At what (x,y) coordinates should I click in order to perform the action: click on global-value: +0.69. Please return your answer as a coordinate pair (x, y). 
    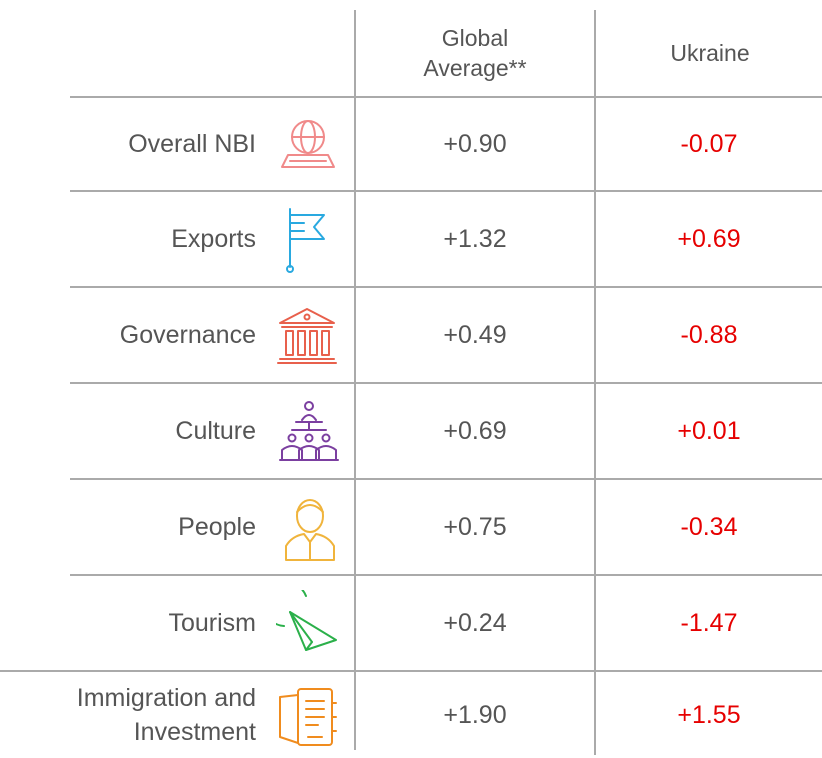
    Looking at the image, I should click on (475, 431).